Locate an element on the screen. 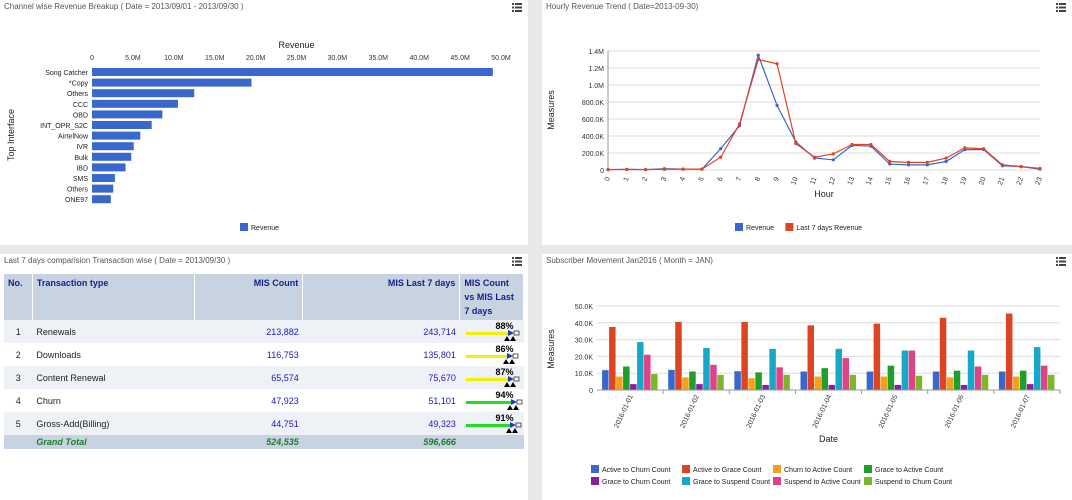  row-type: Gross-Add(Billing) is located at coordinates (113, 423).